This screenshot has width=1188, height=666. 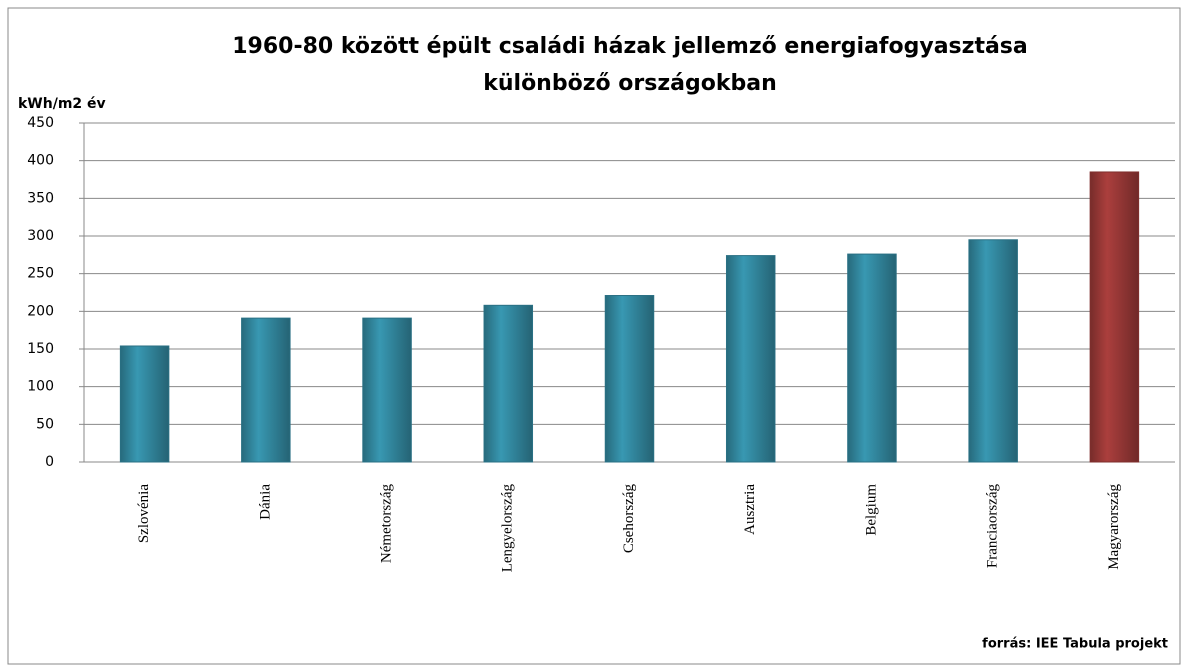 What do you see at coordinates (1075, 644) in the screenshot?
I see `source-note: forrás: IEE Tabula projekt` at bounding box center [1075, 644].